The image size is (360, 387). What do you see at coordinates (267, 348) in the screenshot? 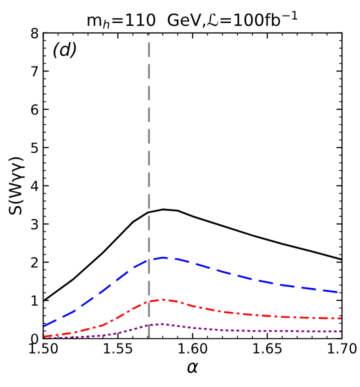
I see `x-tick-label: 1.65` at bounding box center [267, 348].